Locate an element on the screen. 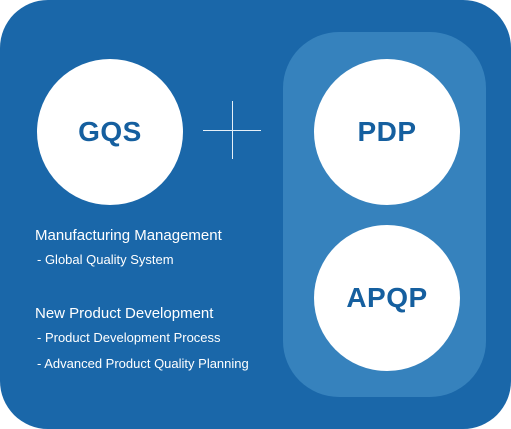 The width and height of the screenshot is (511, 429). gqs-circle: GQS is located at coordinates (110, 132).